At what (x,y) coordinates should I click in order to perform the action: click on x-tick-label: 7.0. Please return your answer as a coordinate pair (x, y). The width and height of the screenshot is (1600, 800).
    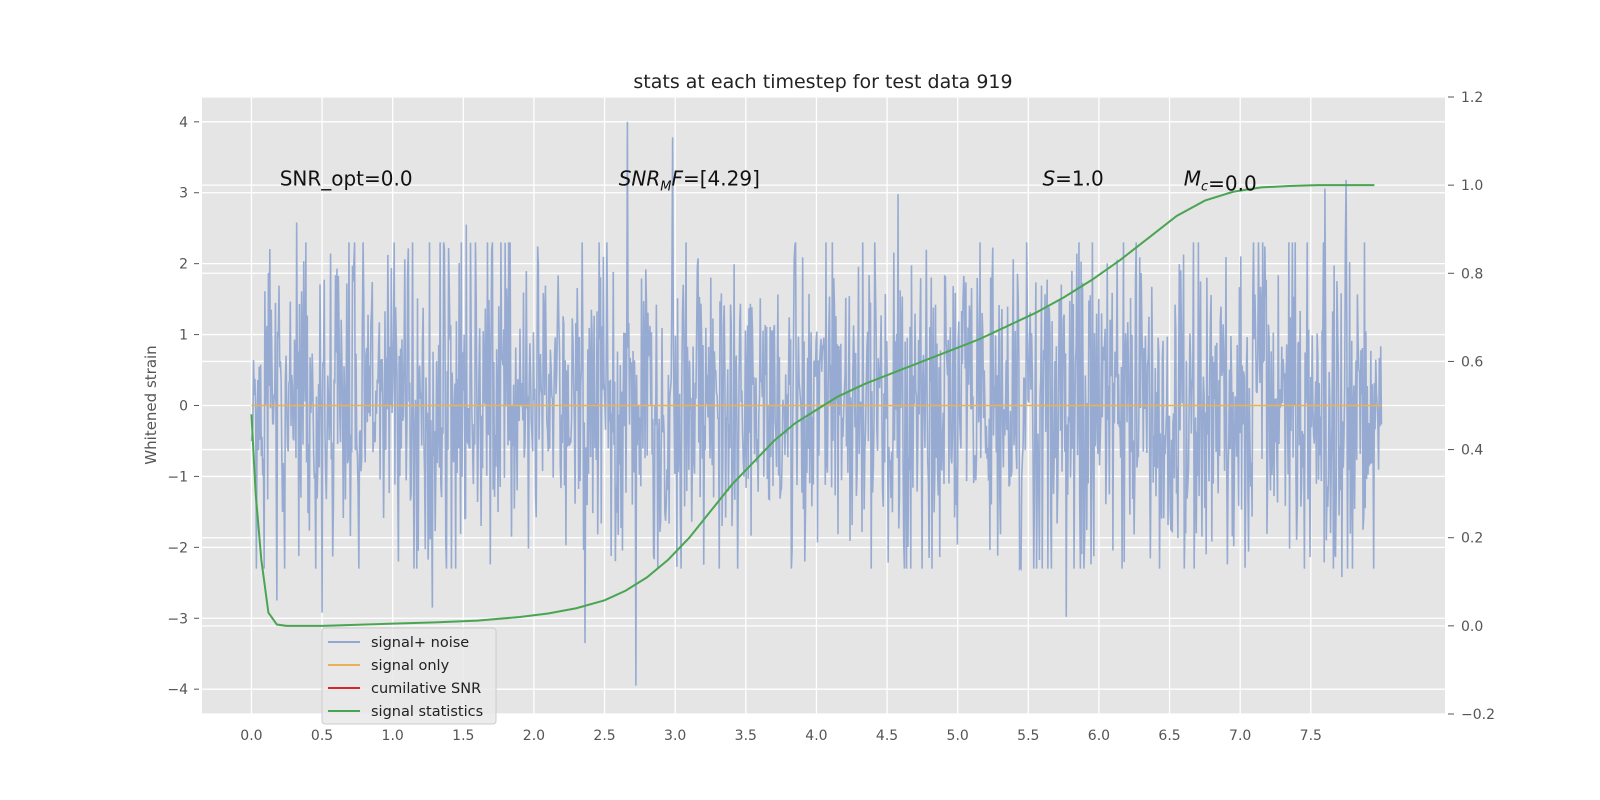
    Looking at the image, I should click on (1240, 736).